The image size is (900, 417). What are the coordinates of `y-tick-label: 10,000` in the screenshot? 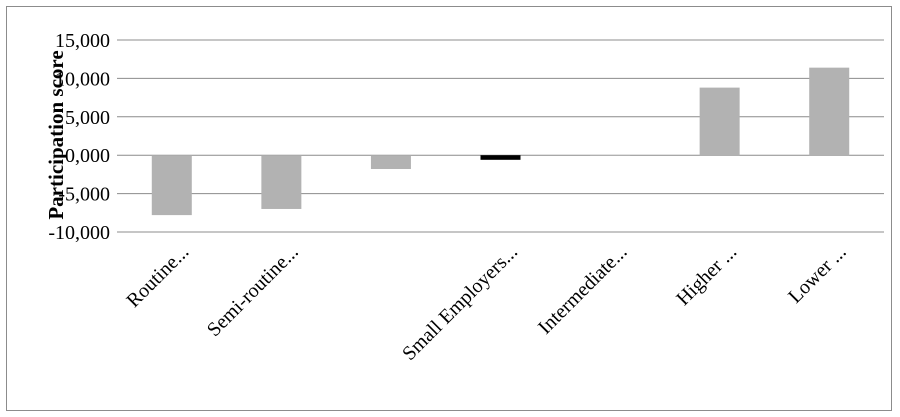 It's located at (82, 79).